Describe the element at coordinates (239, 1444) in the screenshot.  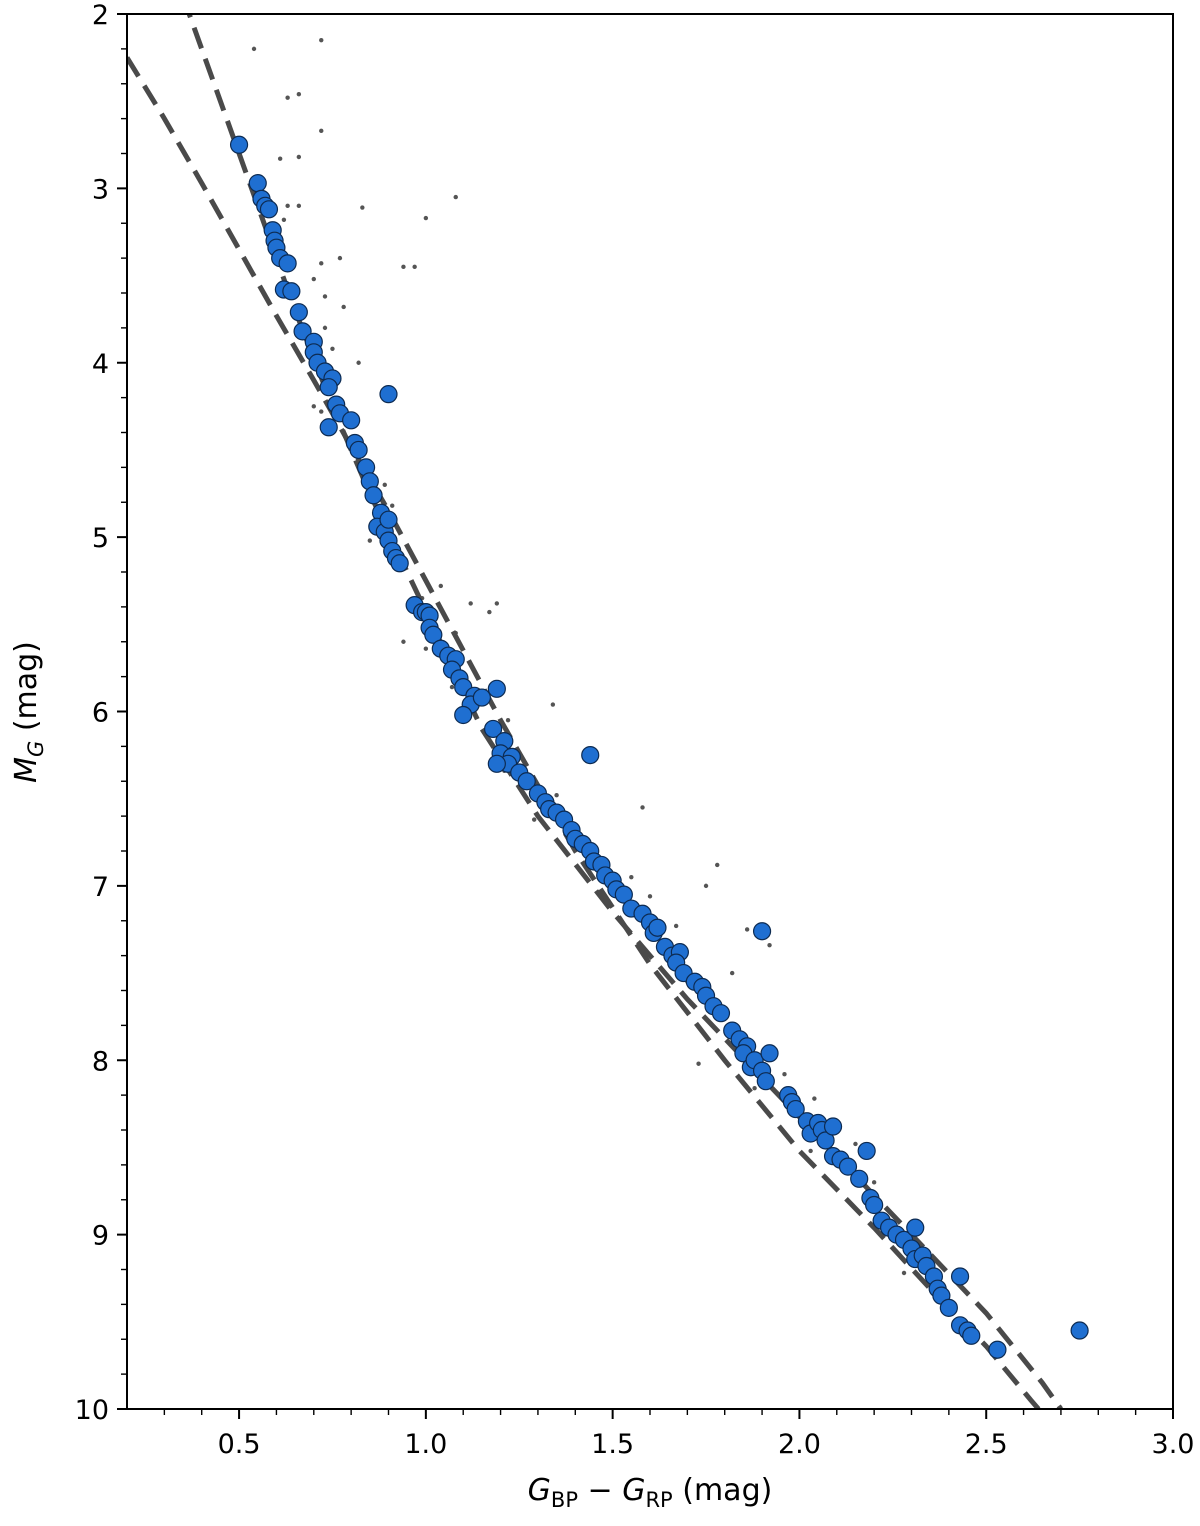
I see `x-tick-label: 0.5` at that location.